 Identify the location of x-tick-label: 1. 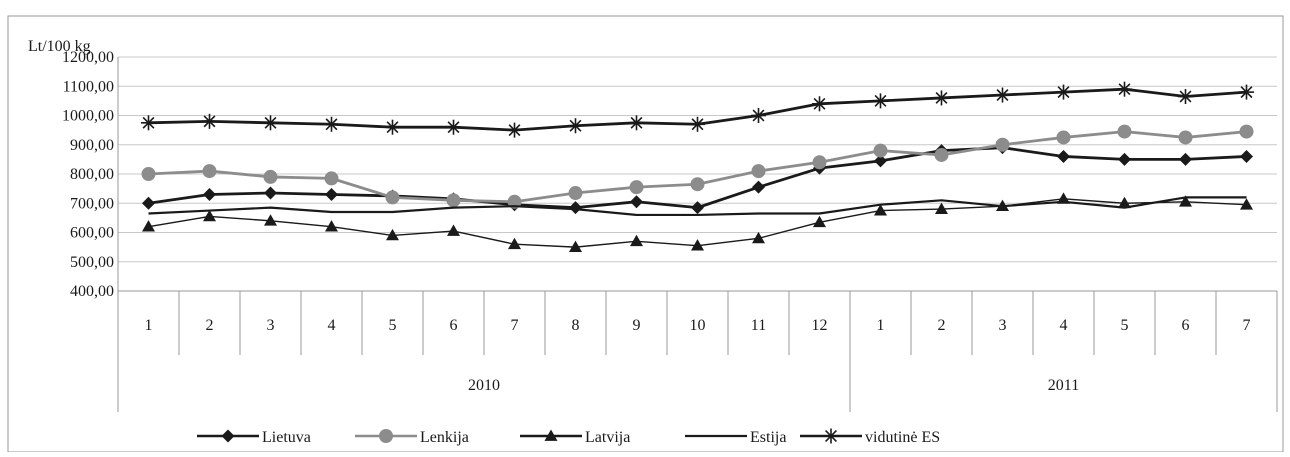
(149, 325).